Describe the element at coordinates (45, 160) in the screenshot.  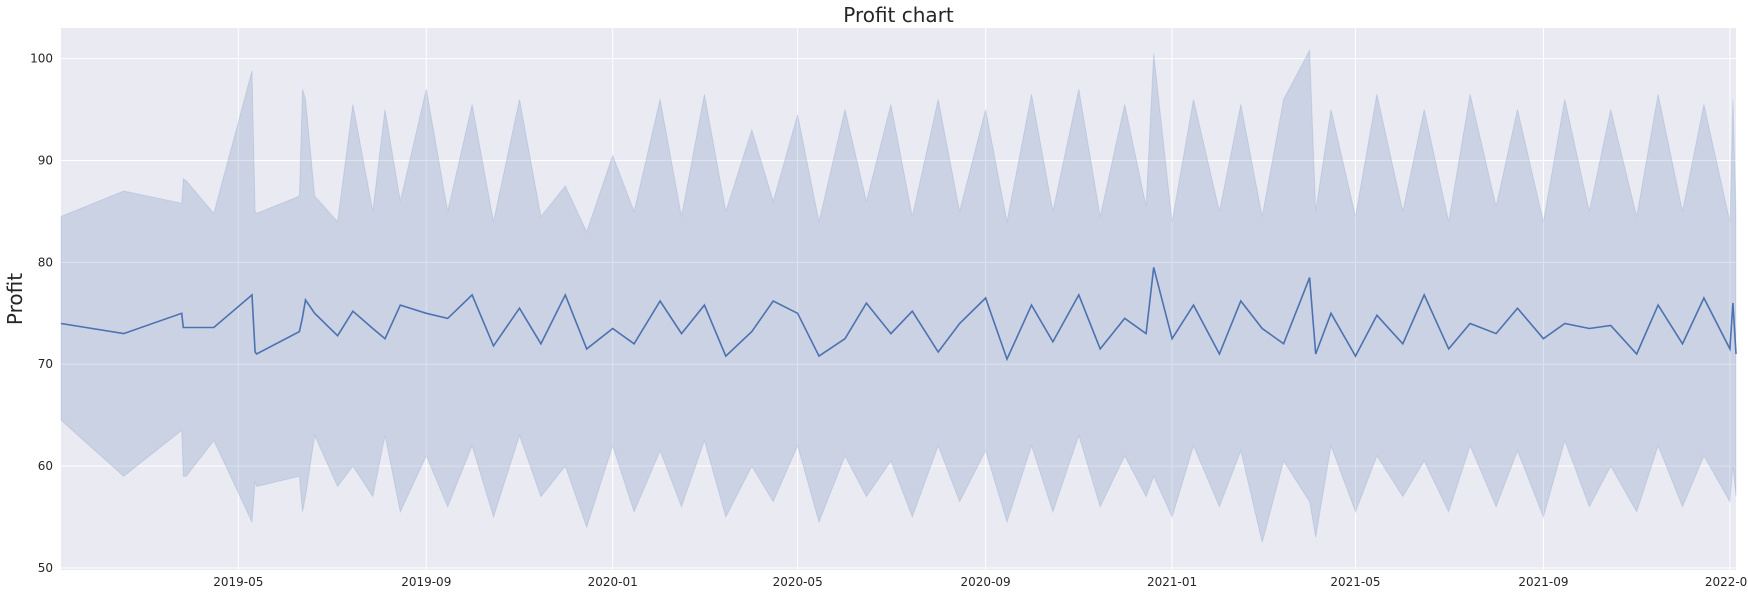
I see `y-tick-label: 90` at that location.